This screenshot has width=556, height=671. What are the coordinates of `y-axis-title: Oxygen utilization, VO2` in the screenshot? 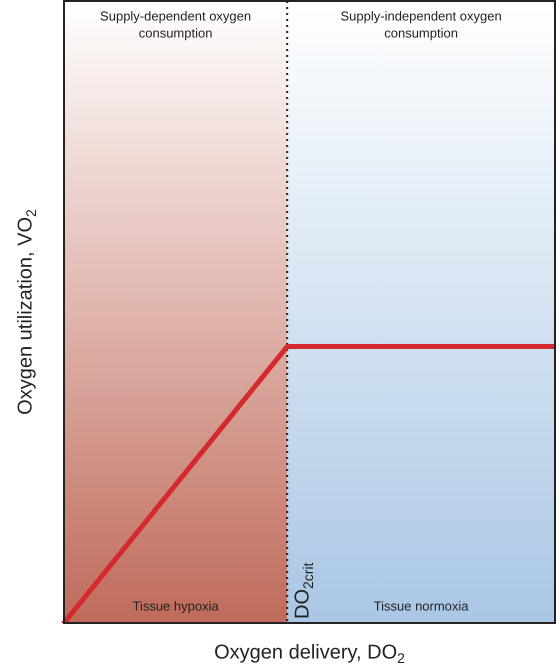 It's located at (26, 311).